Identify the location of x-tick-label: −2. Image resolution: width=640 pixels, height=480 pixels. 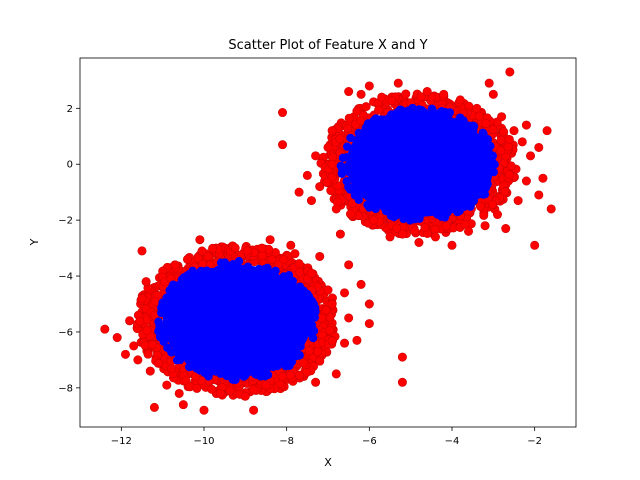
(534, 441).